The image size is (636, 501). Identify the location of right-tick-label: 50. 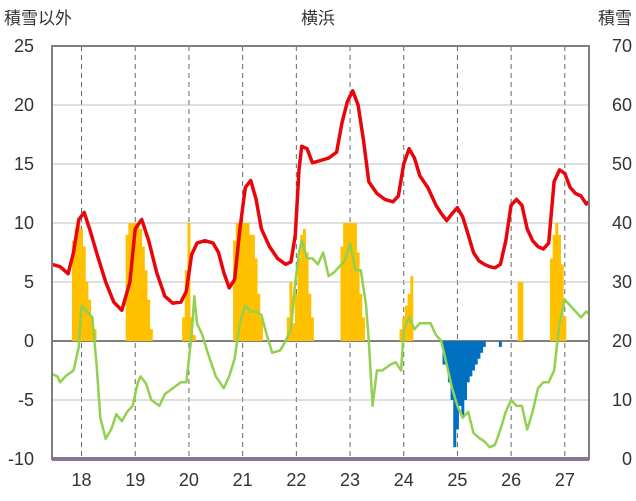
(622, 164).